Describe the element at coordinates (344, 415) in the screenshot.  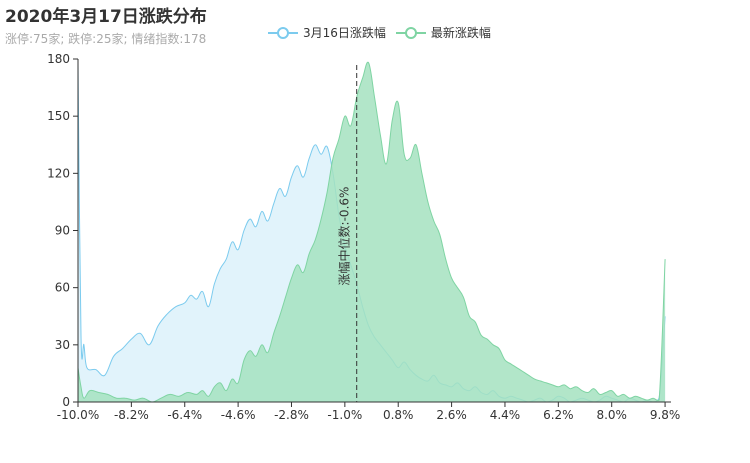
I see `x-tick-label: -1.0%` at that location.